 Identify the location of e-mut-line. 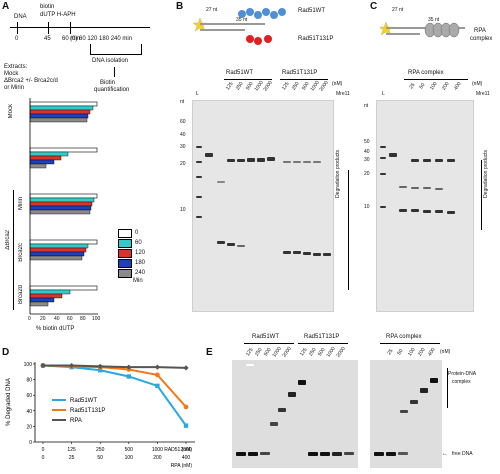
(323, 343).